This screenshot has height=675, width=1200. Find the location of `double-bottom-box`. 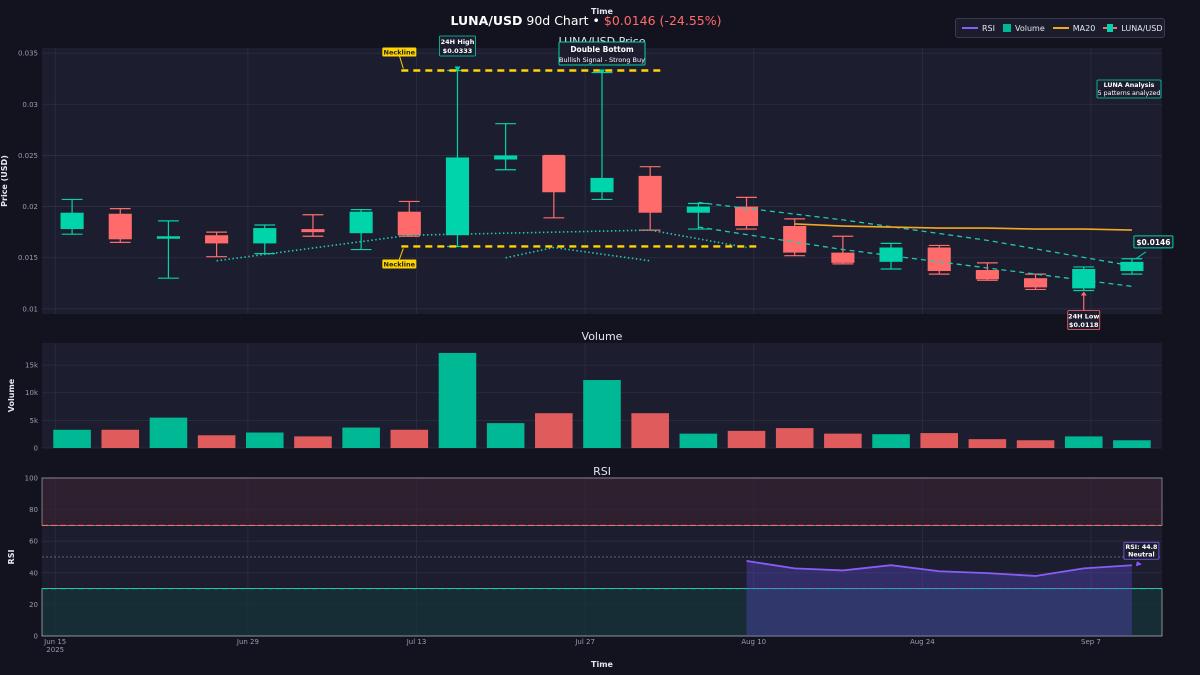

double-bottom-box is located at coordinates (602, 53).